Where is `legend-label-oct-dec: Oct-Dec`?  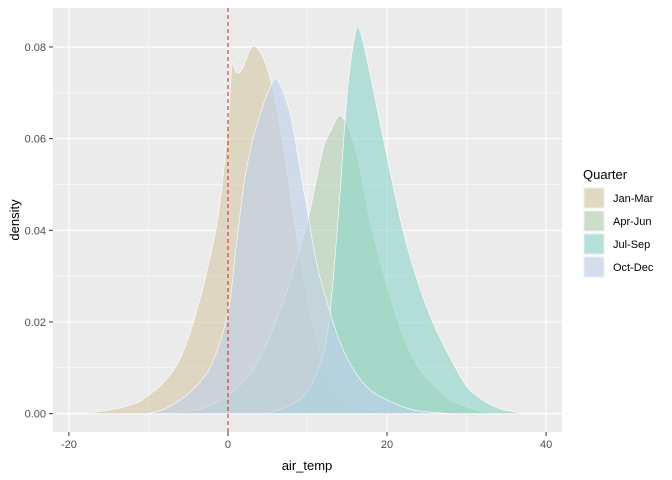 legend-label-oct-dec: Oct-Dec is located at coordinates (633, 268).